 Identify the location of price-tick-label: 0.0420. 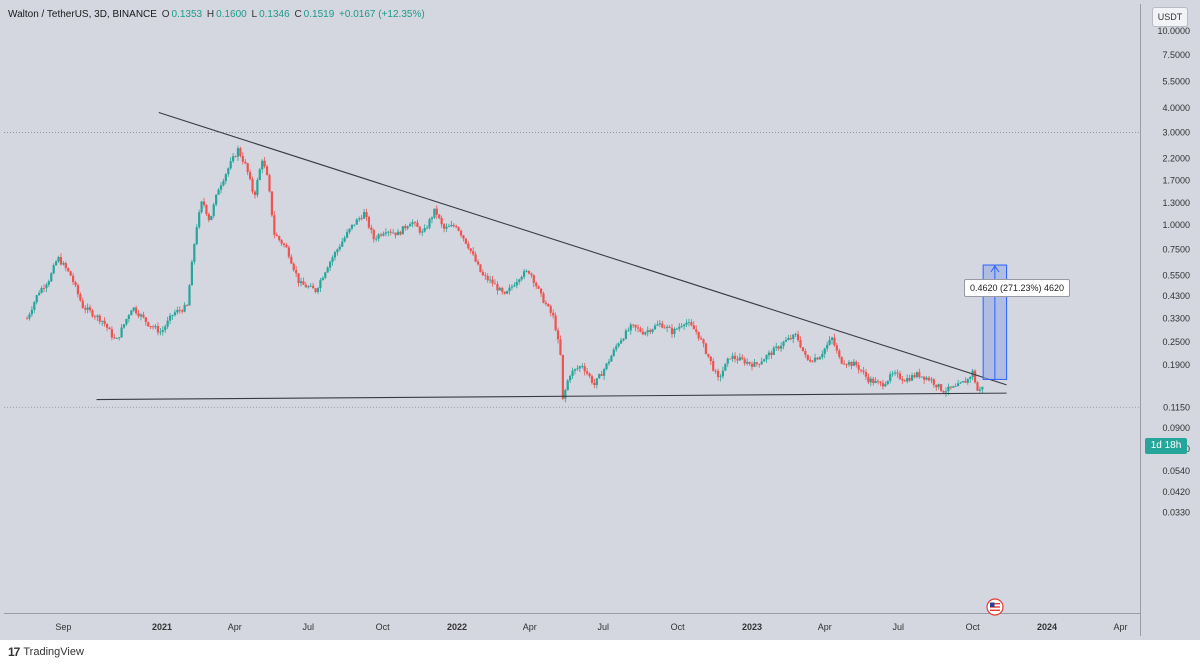
(1176, 492).